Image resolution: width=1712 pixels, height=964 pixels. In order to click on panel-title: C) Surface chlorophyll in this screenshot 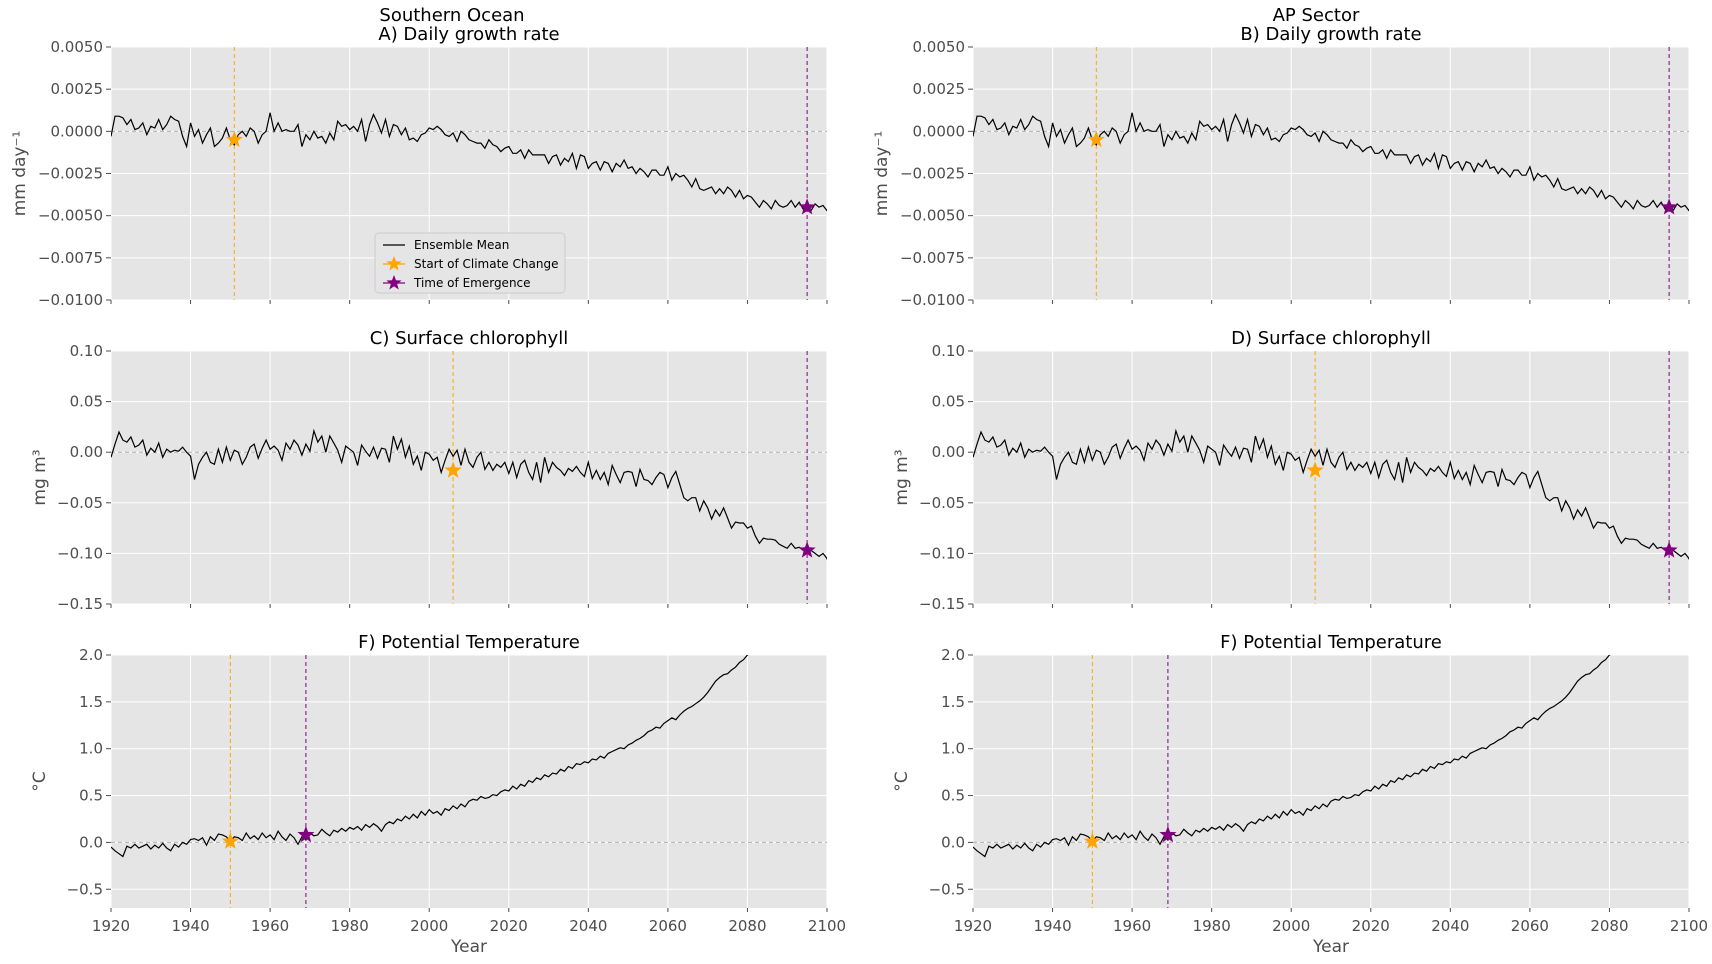, I will do `click(469, 338)`.